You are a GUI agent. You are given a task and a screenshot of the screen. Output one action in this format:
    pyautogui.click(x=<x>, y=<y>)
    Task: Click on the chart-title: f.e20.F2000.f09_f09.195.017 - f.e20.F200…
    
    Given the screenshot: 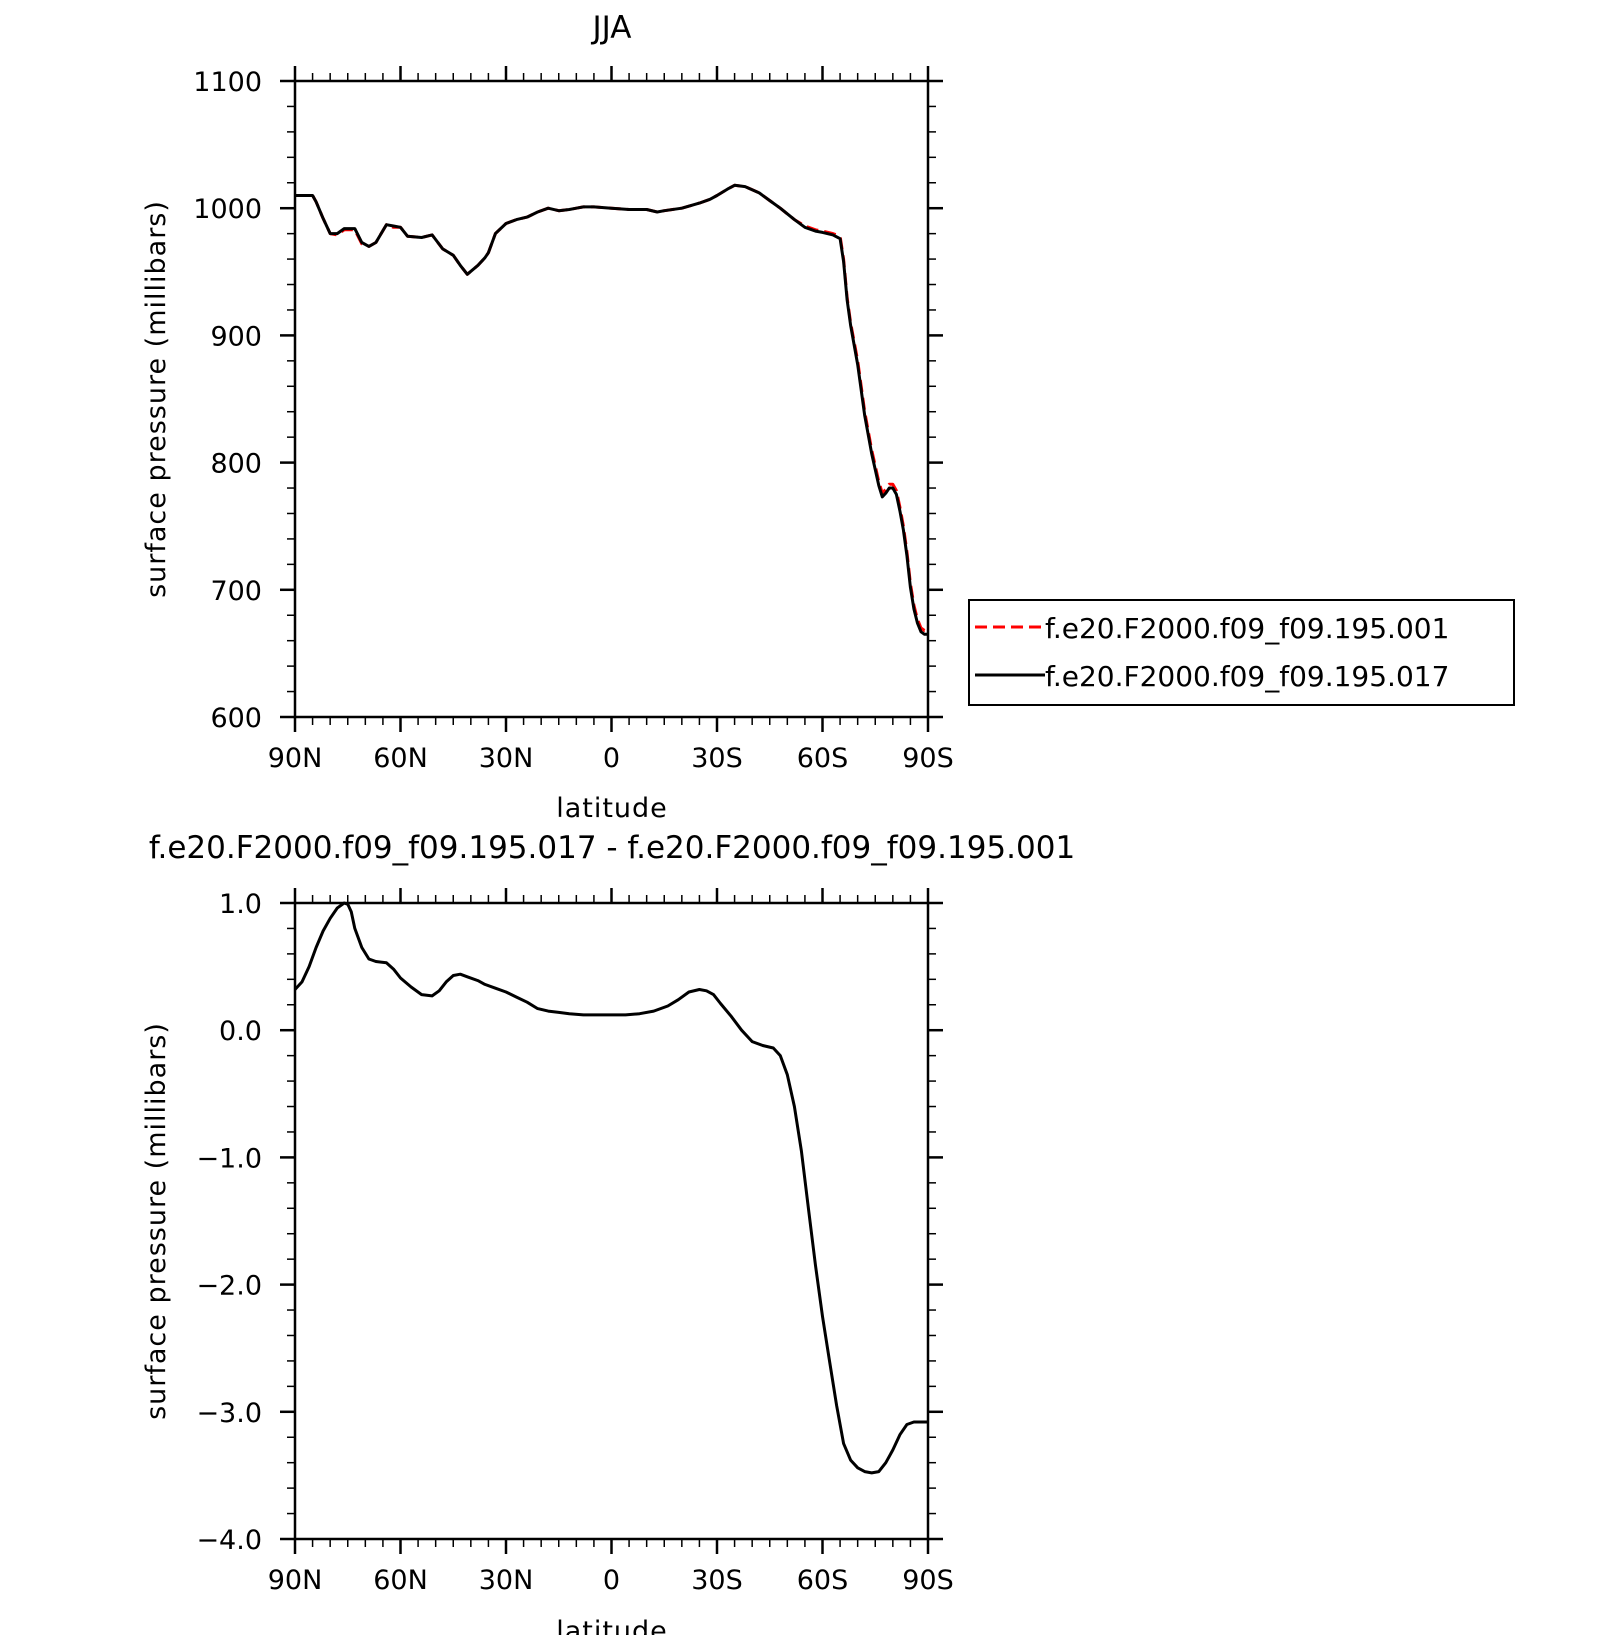 What is the action you would take?
    pyautogui.click(x=612, y=848)
    